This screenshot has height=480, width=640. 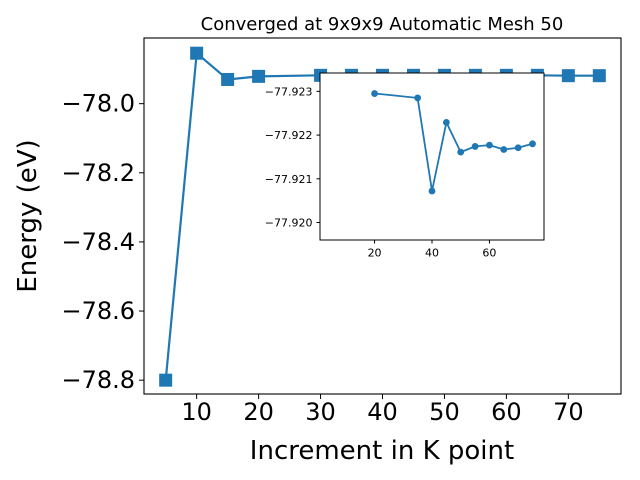 What do you see at coordinates (375, 253) in the screenshot?
I see `inset-x-tick-label: 20` at bounding box center [375, 253].